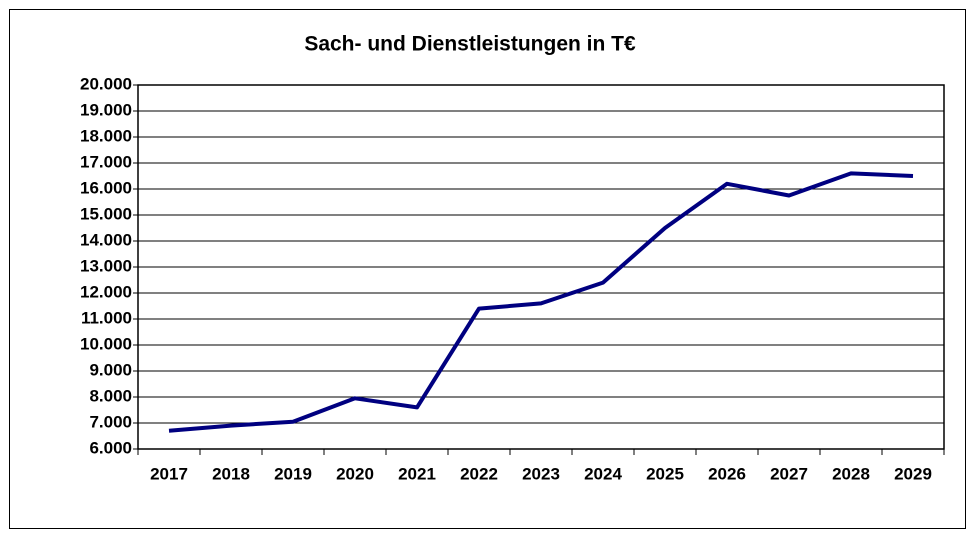  I want to click on chart-title: Sach- und Dienstleistungen in T€, so click(470, 44).